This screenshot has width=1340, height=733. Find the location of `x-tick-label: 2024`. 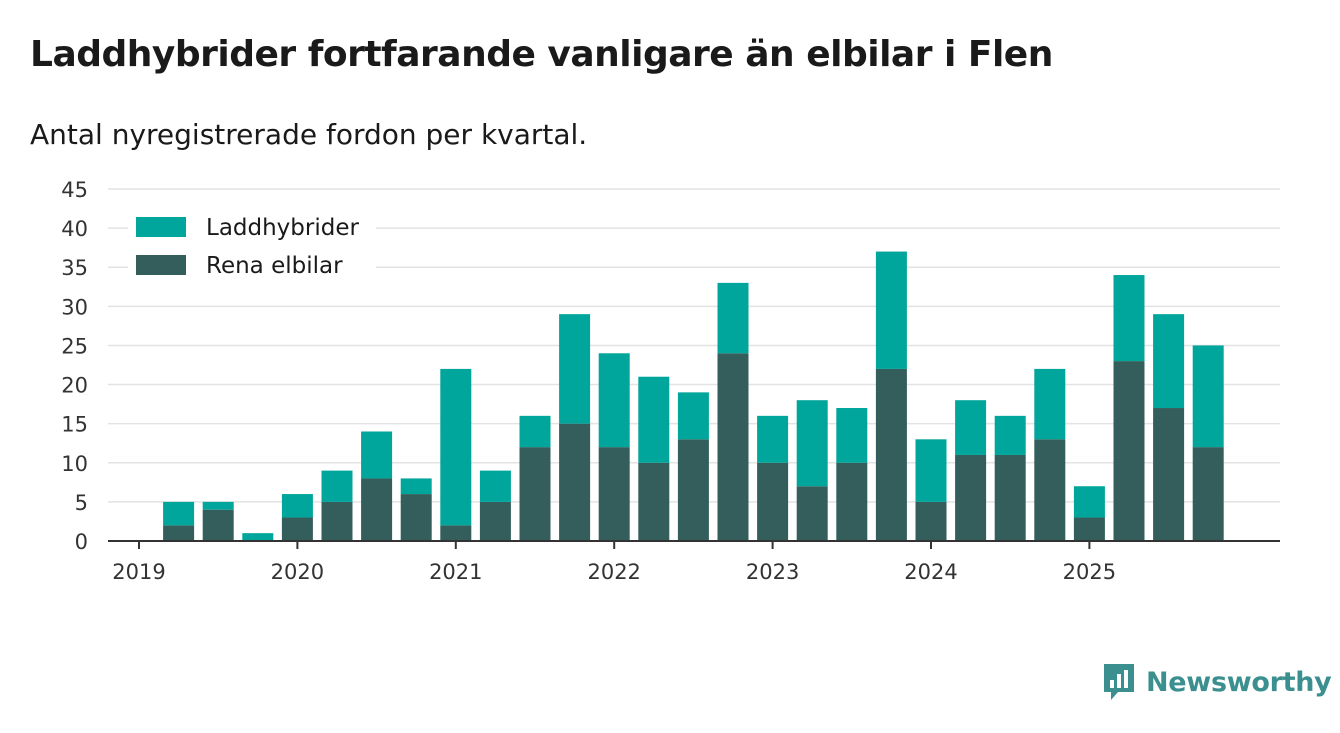

x-tick-label: 2024 is located at coordinates (930, 572).